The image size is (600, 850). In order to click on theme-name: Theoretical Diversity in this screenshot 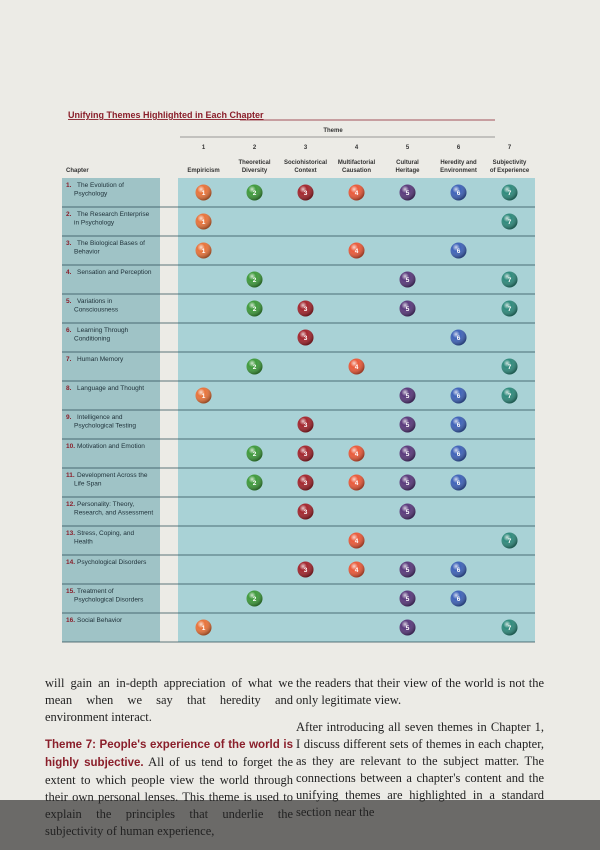, I will do `click(254, 167)`.